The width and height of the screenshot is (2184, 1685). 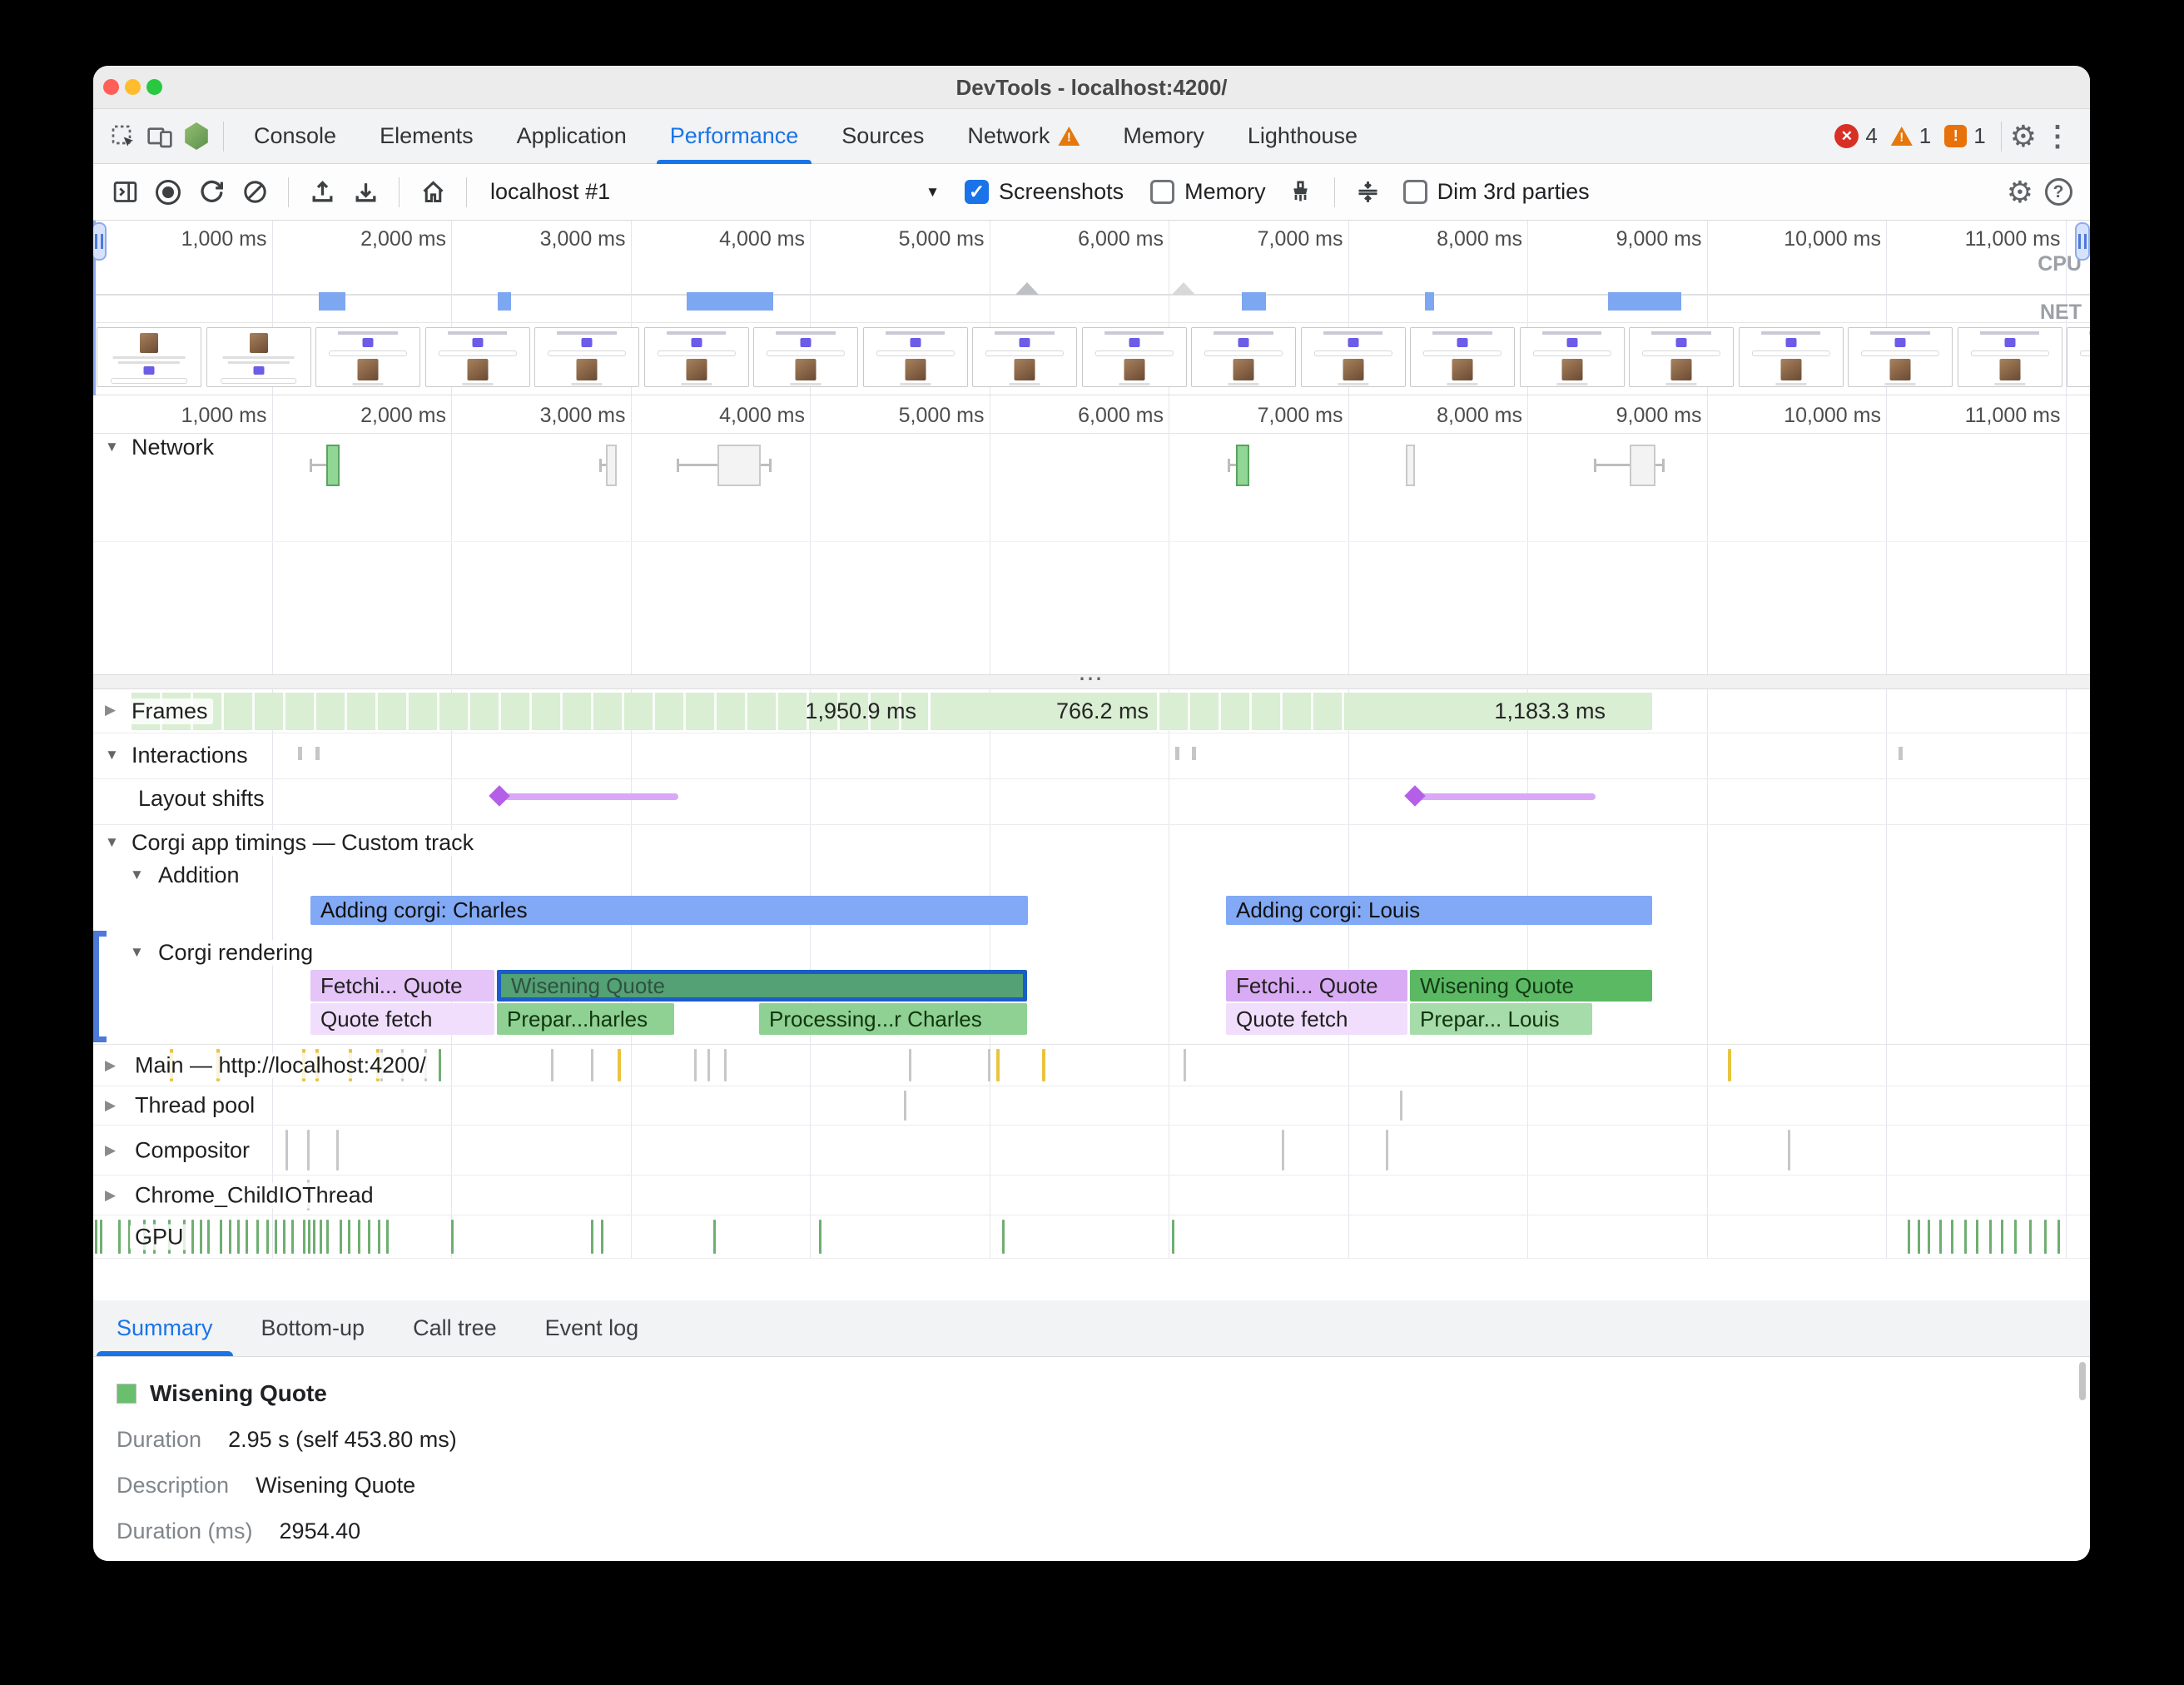 I want to click on layout-shifts-track-label: Layout shifts, so click(x=201, y=799).